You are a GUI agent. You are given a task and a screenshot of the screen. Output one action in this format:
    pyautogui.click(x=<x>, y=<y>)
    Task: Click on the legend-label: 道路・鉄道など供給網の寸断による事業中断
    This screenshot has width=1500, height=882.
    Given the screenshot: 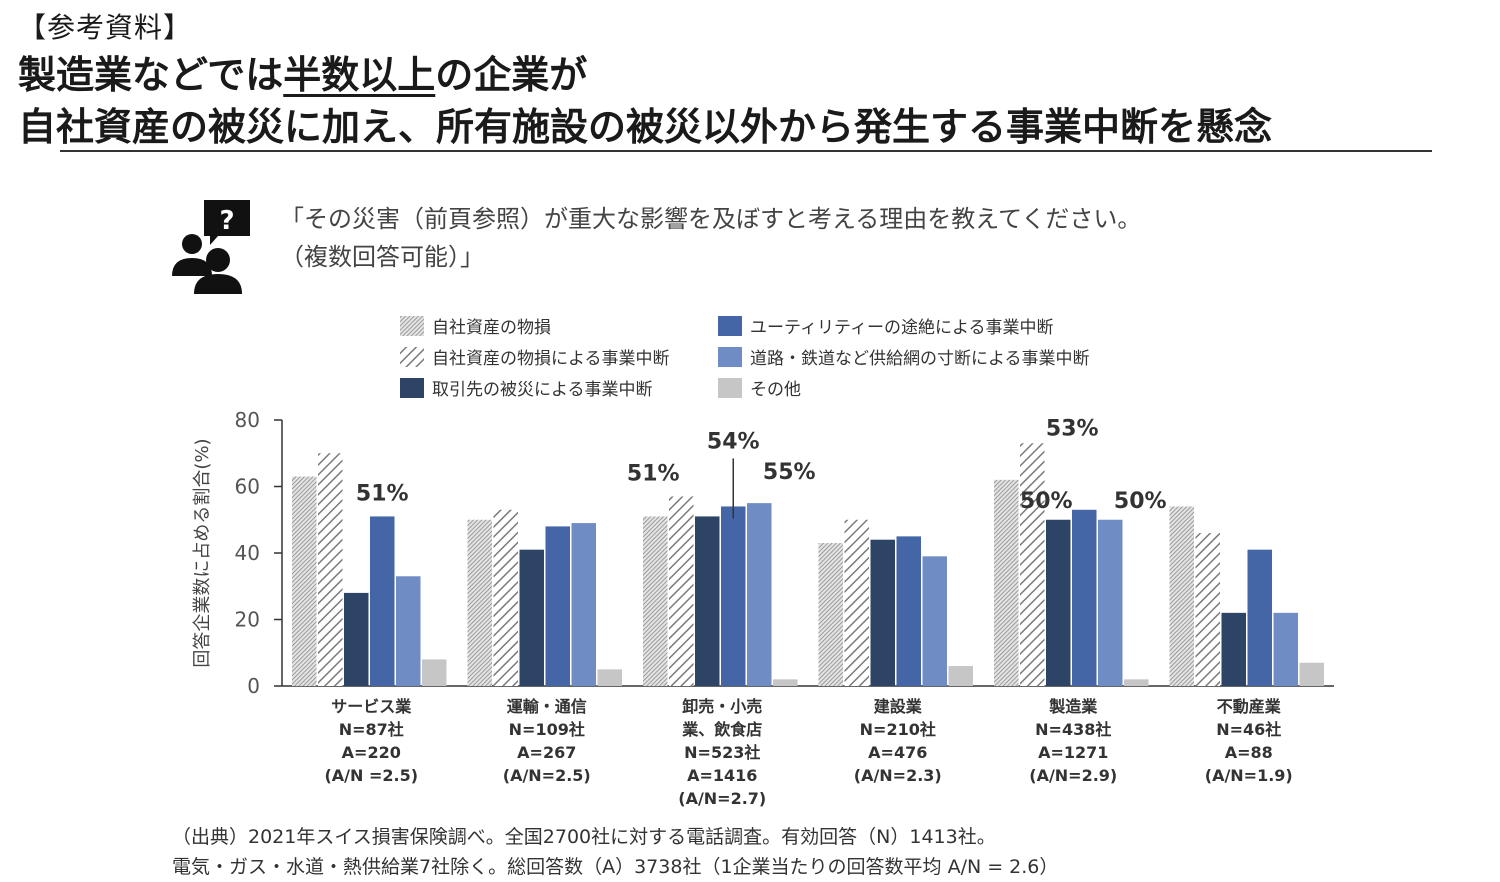 What is the action you would take?
    pyautogui.click(x=920, y=359)
    